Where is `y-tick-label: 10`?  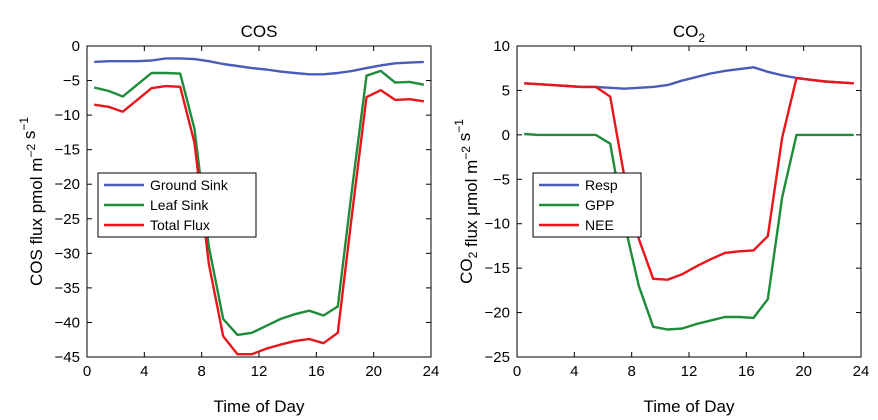
y-tick-label: 10 is located at coordinates (501, 46).